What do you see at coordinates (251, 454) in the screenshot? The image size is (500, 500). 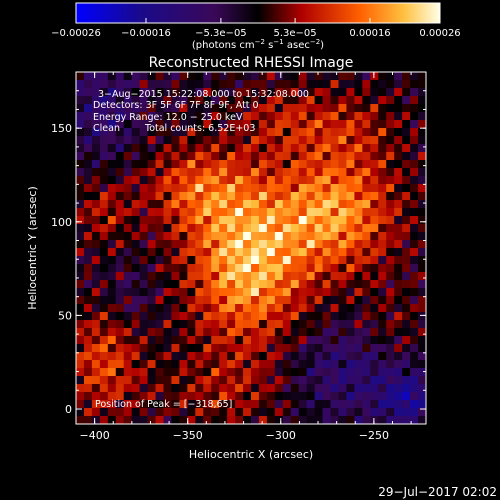 I see `x-axis-label: Heliocentric X (arcsec)` at bounding box center [251, 454].